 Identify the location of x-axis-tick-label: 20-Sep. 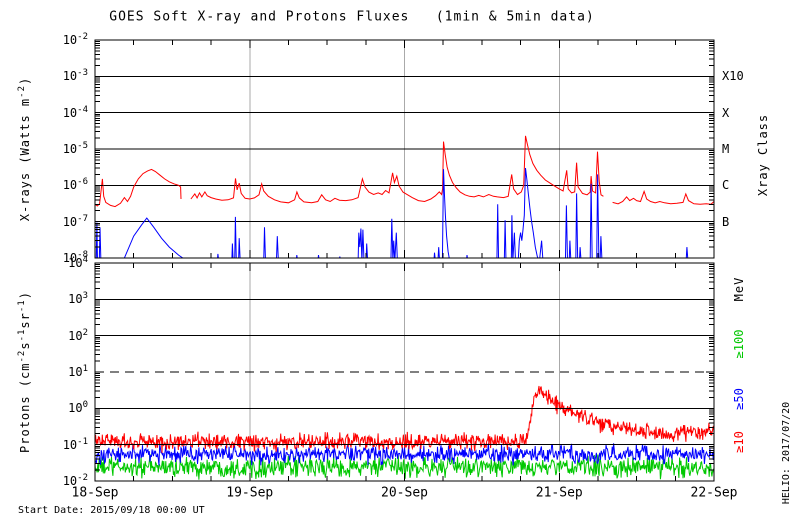
(404, 493).